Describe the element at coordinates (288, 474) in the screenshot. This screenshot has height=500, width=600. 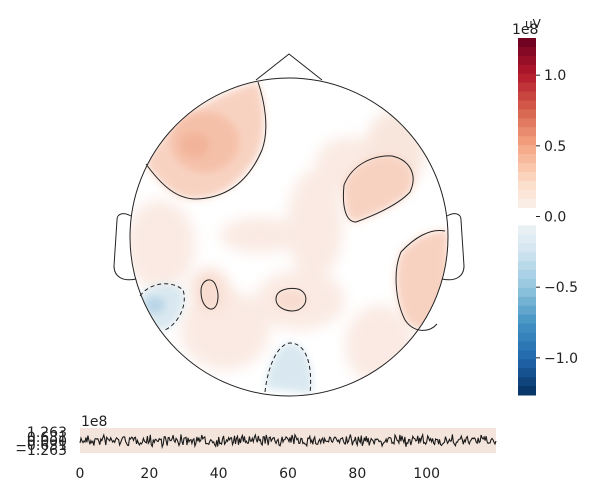
I see `timeseries-x-tick-label: 60` at that location.